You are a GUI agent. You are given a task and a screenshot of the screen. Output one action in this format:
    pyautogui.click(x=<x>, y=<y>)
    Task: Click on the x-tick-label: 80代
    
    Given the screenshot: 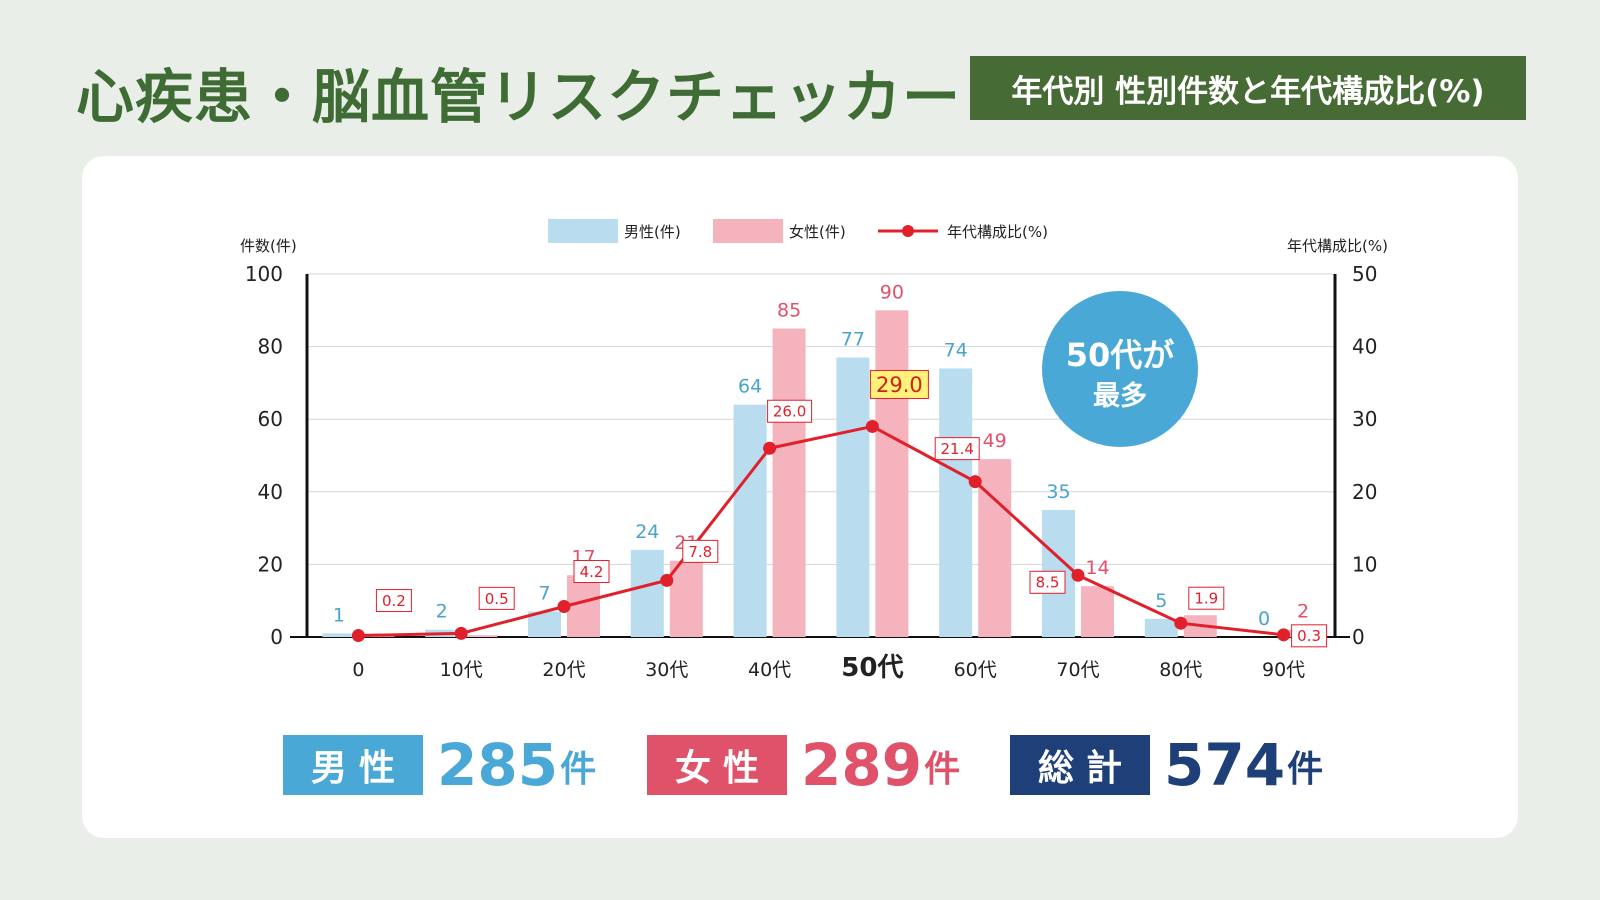 What is the action you would take?
    pyautogui.click(x=1180, y=670)
    